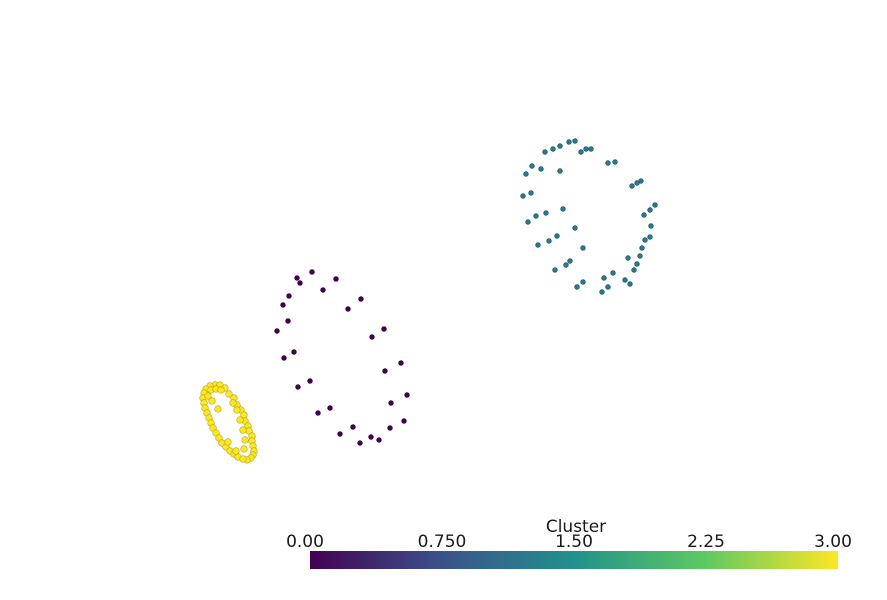 This screenshot has height=600, width=887. I want to click on colorbar-tick-labels: 0.00 0.750 1.50 2.25 3.00, so click(569, 542).